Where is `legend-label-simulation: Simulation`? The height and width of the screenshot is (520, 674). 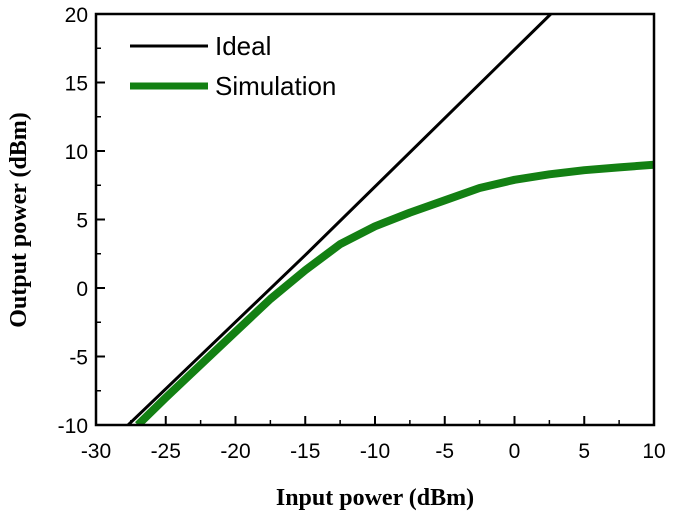 legend-label-simulation: Simulation is located at coordinates (275, 86).